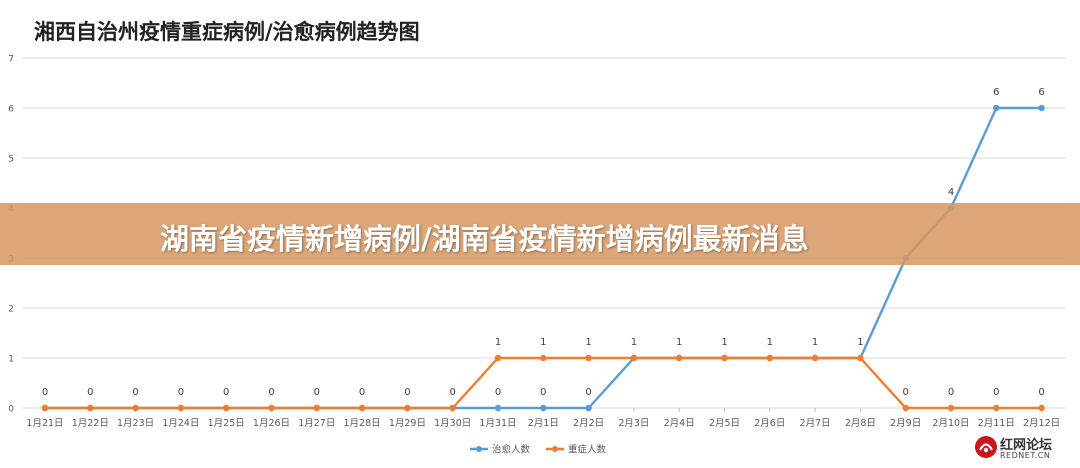 The image size is (1080, 468). What do you see at coordinates (271, 423) in the screenshot?
I see `x-tick-label: 1月26日` at bounding box center [271, 423].